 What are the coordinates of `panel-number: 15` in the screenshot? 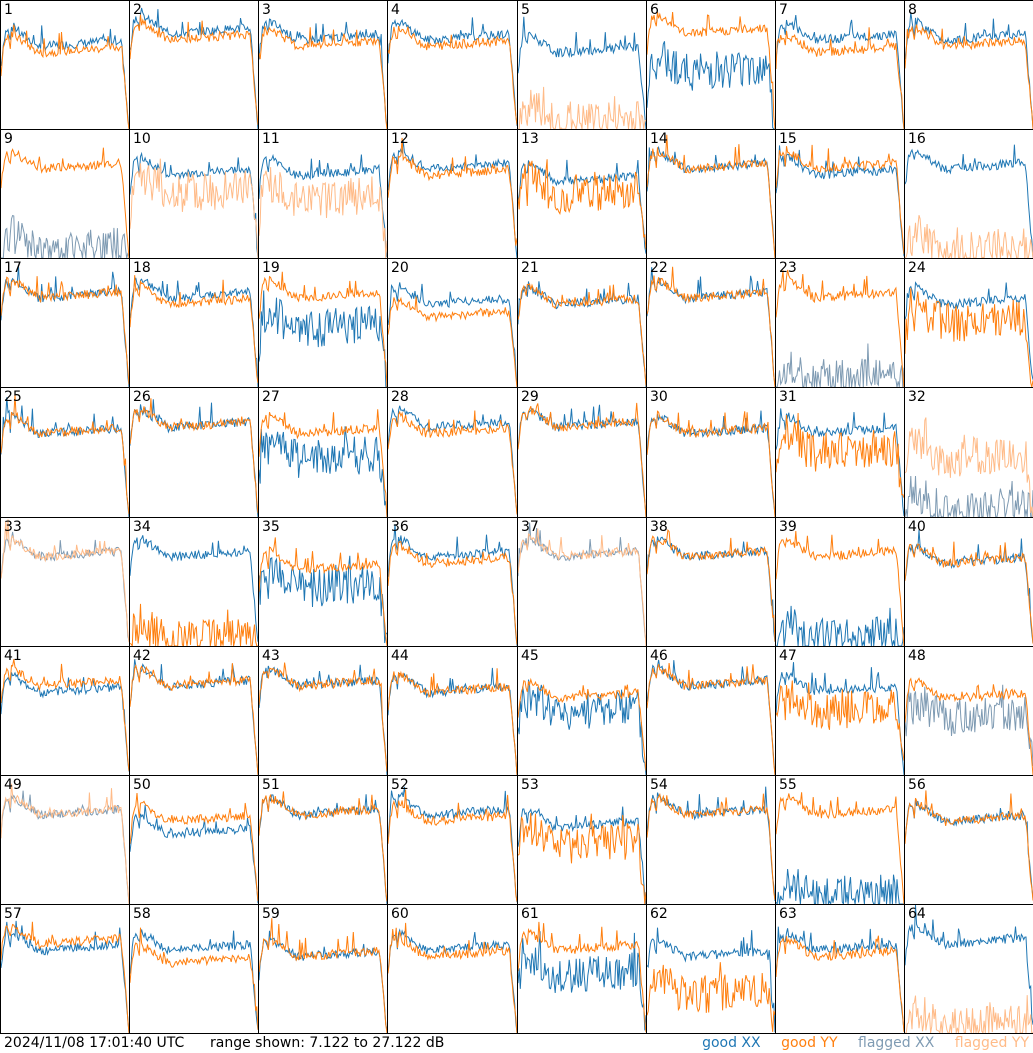 It's located at (788, 139).